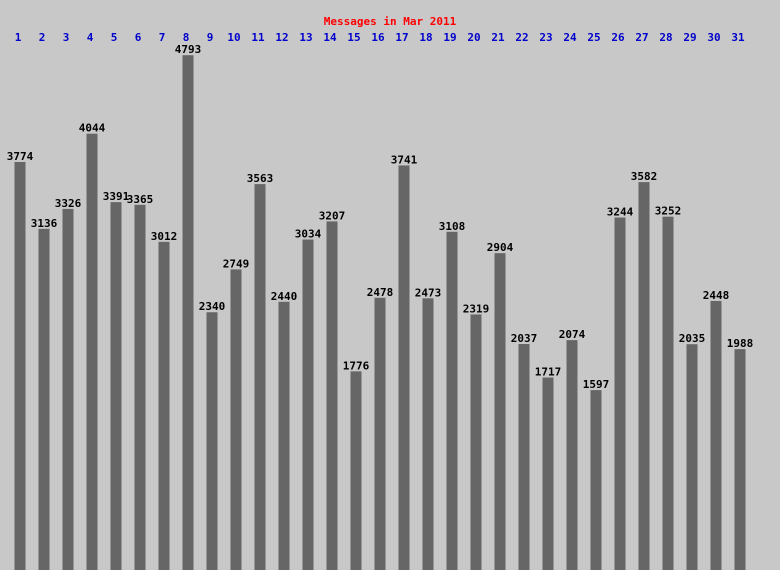 Image resolution: width=780 pixels, height=570 pixels. Describe the element at coordinates (689, 37) in the screenshot. I see `x-tick-label: 29` at that location.